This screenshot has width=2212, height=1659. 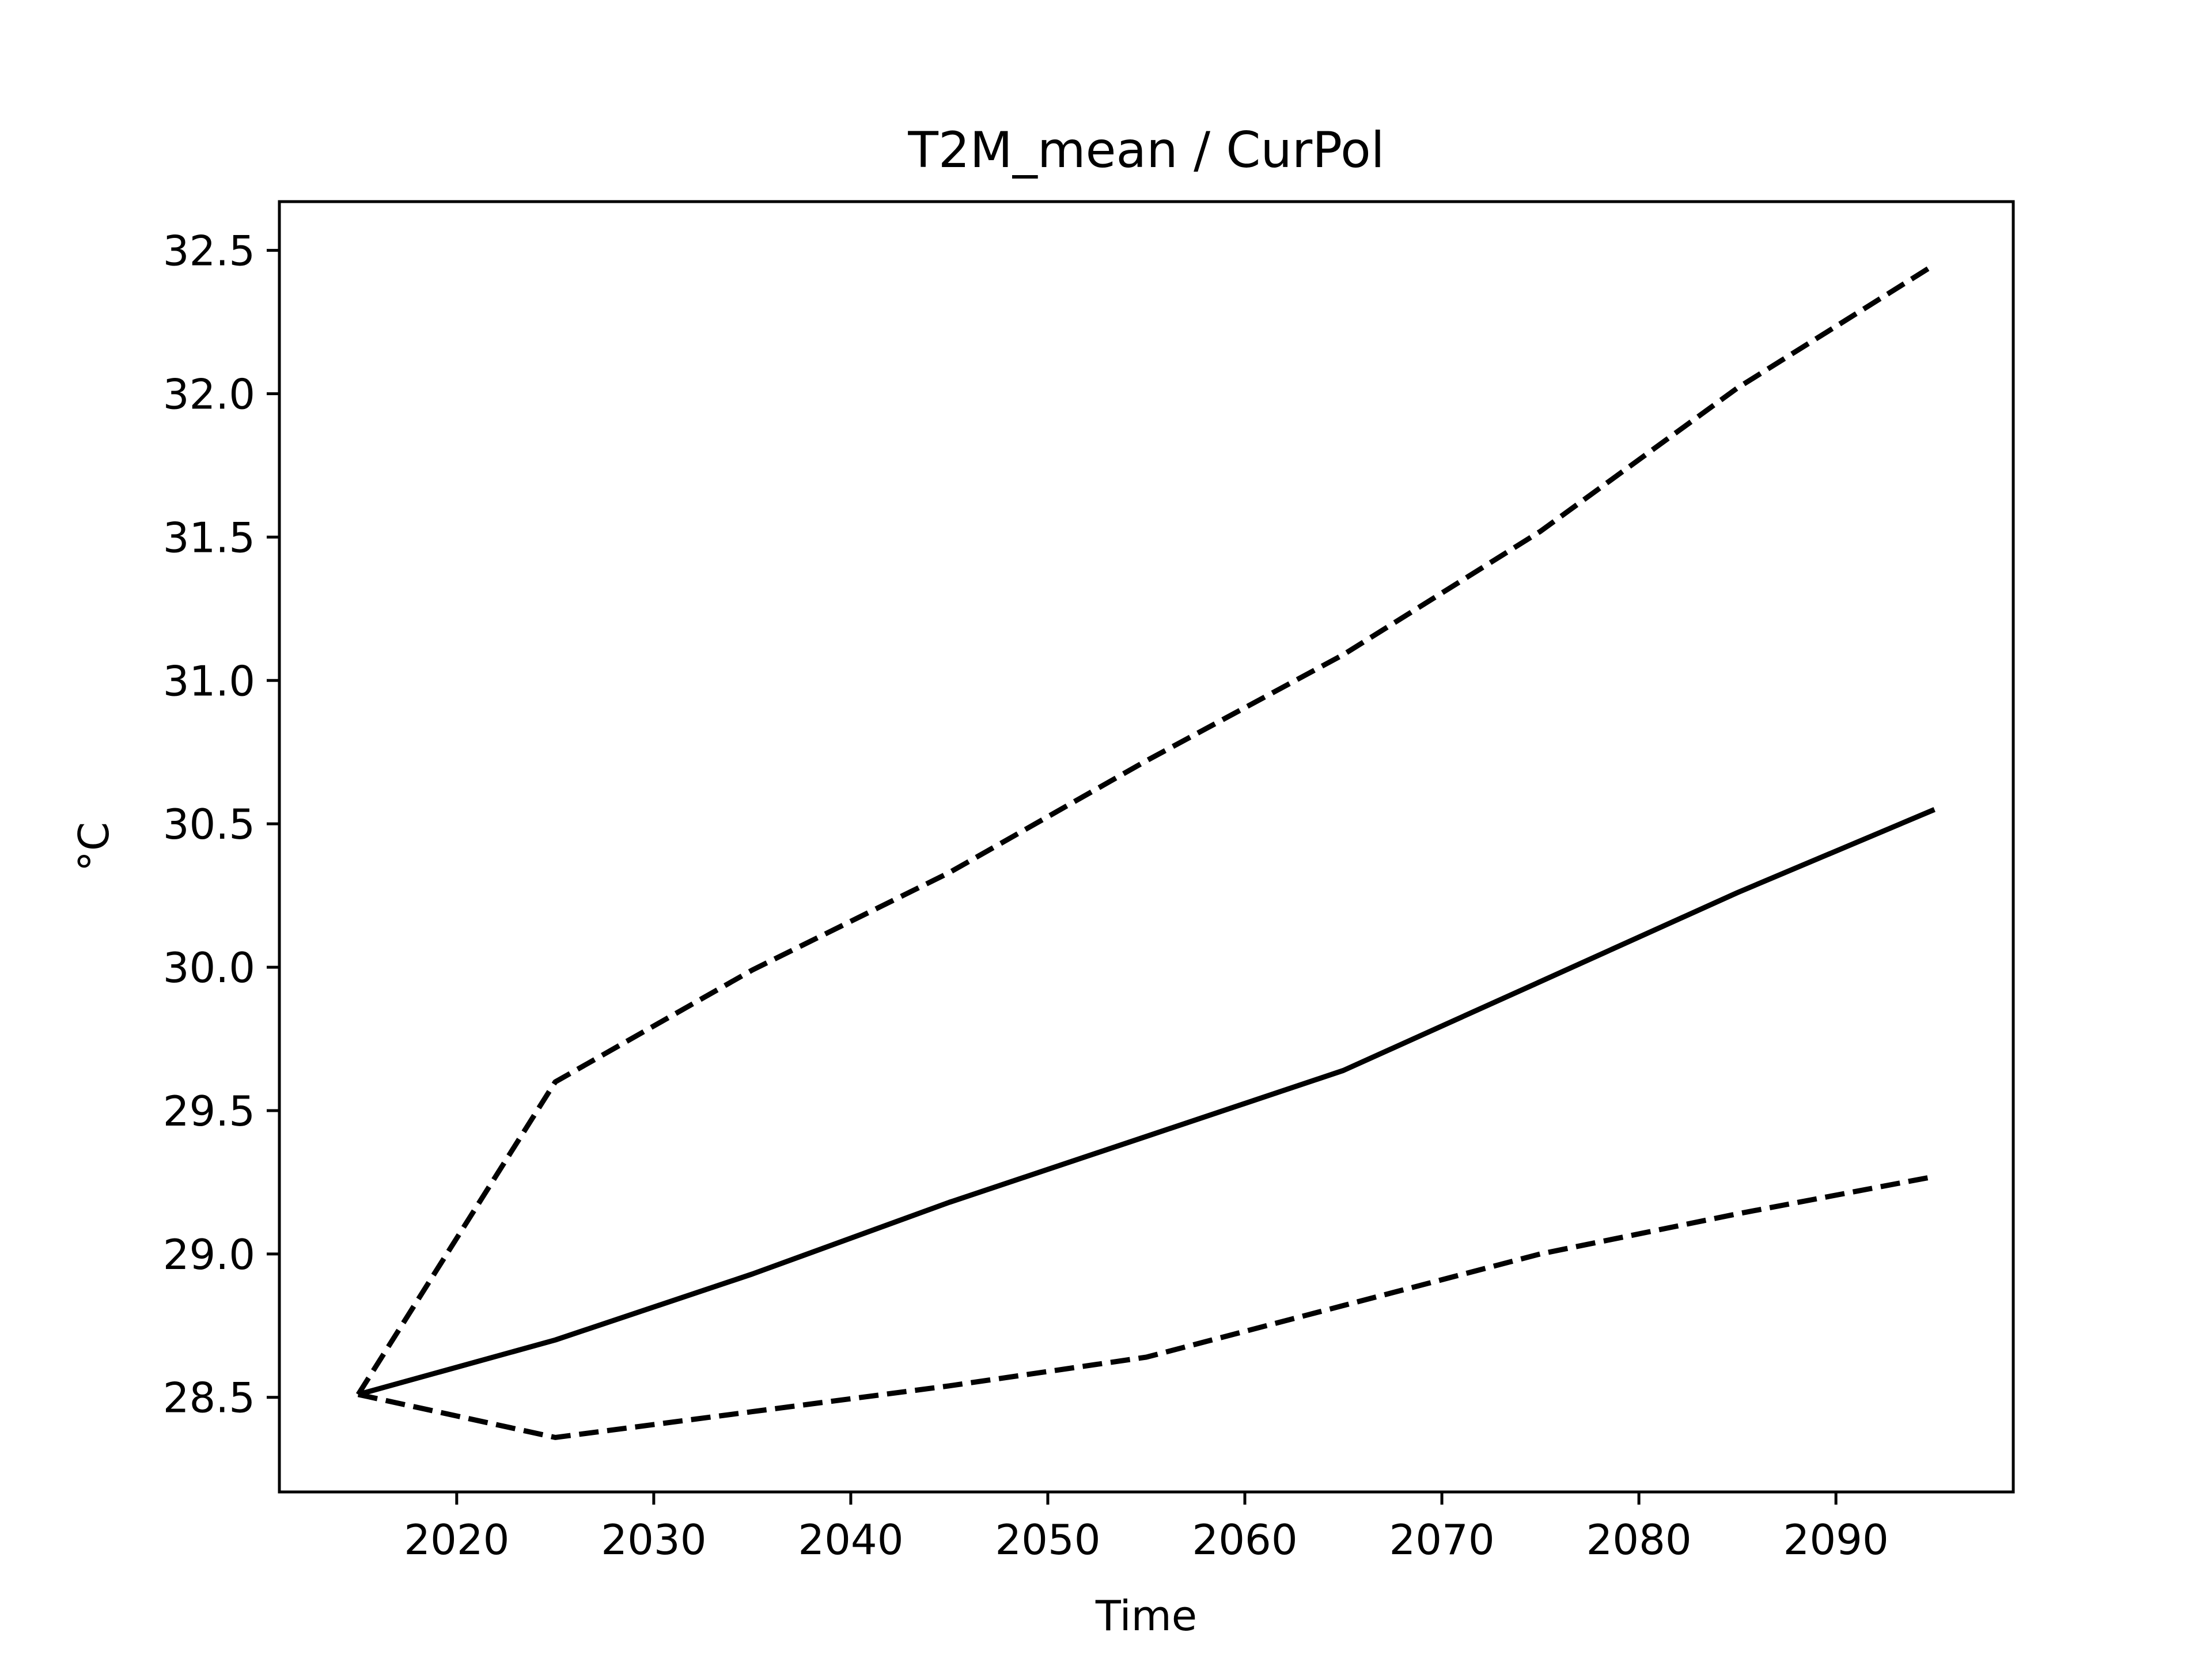 What do you see at coordinates (1244, 1540) in the screenshot?
I see `x-tick-label: 2060` at bounding box center [1244, 1540].